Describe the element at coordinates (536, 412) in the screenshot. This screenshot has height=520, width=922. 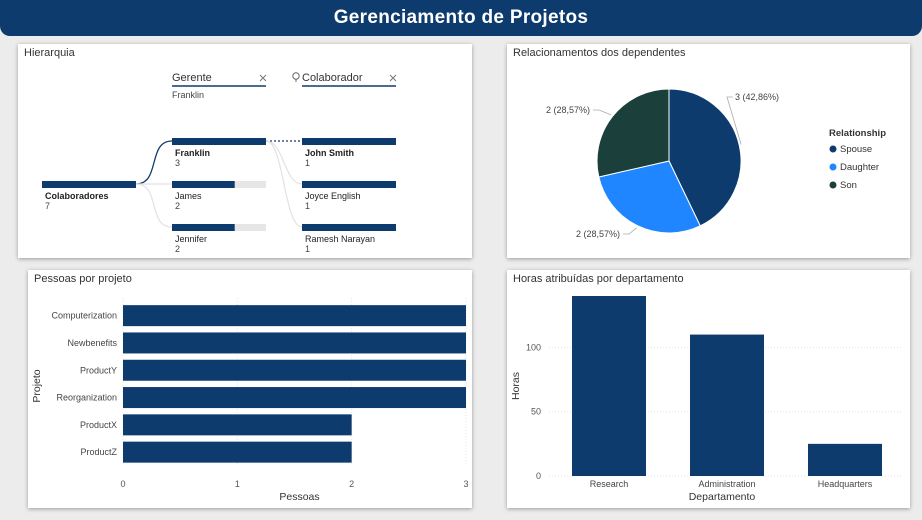
I see `y-tick-label: 50` at that location.